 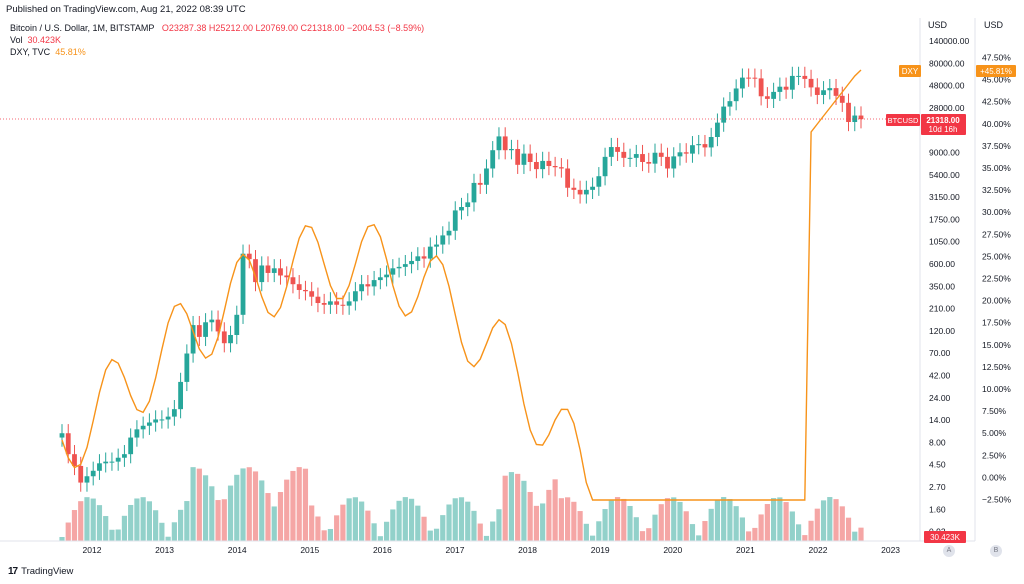 I want to click on price-tick-label: 48000.00, so click(x=947, y=86).